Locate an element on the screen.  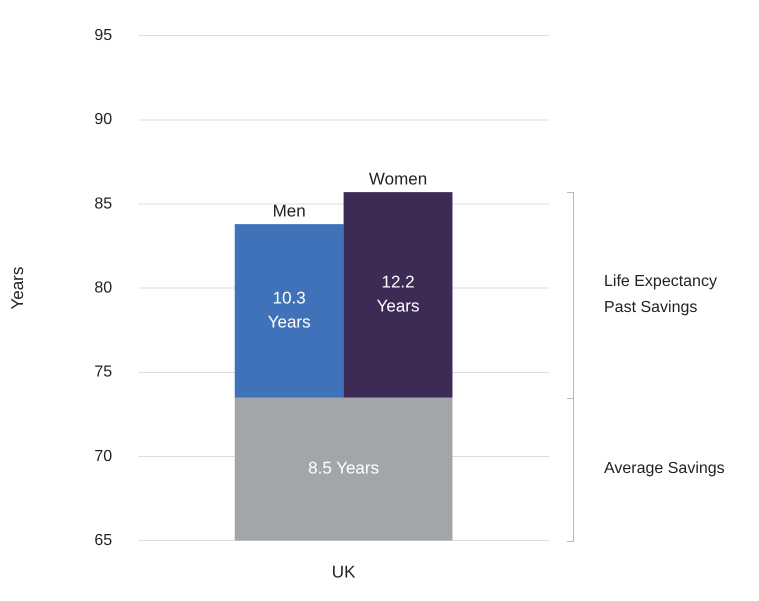
y-tick-label: 80 is located at coordinates (103, 288).